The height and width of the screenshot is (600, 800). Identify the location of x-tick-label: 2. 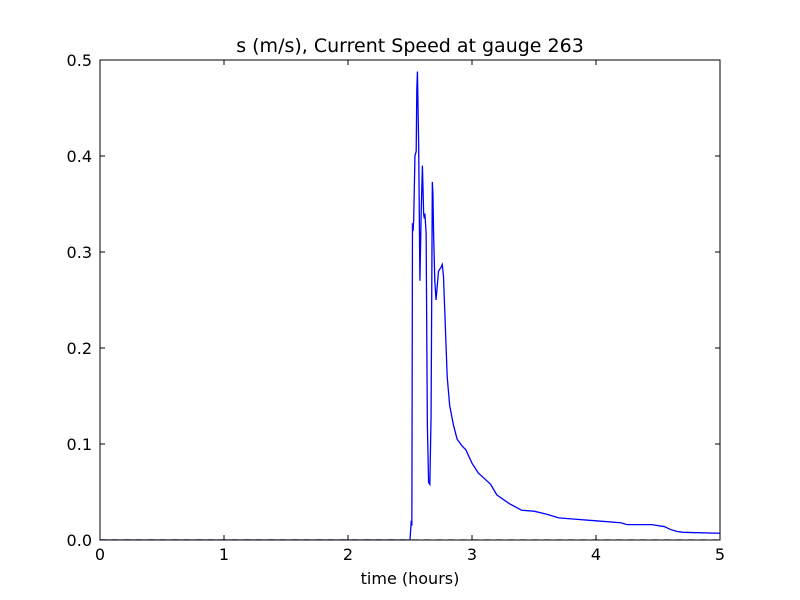
(348, 554).